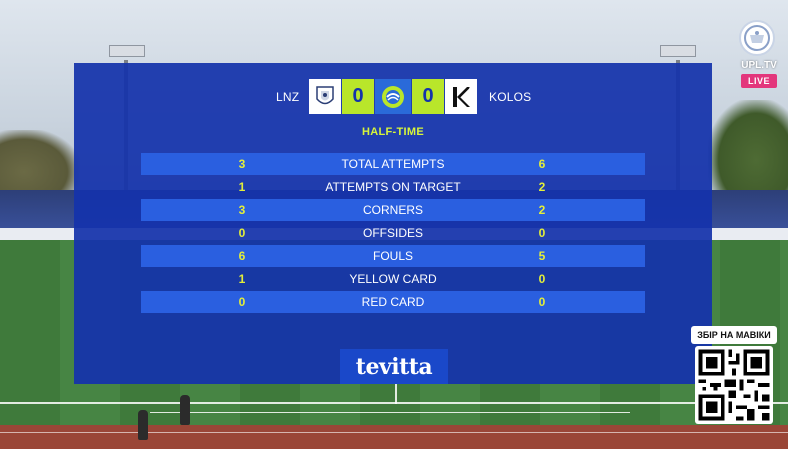  Describe the element at coordinates (748, 150) in the screenshot. I see `trees-right` at that location.